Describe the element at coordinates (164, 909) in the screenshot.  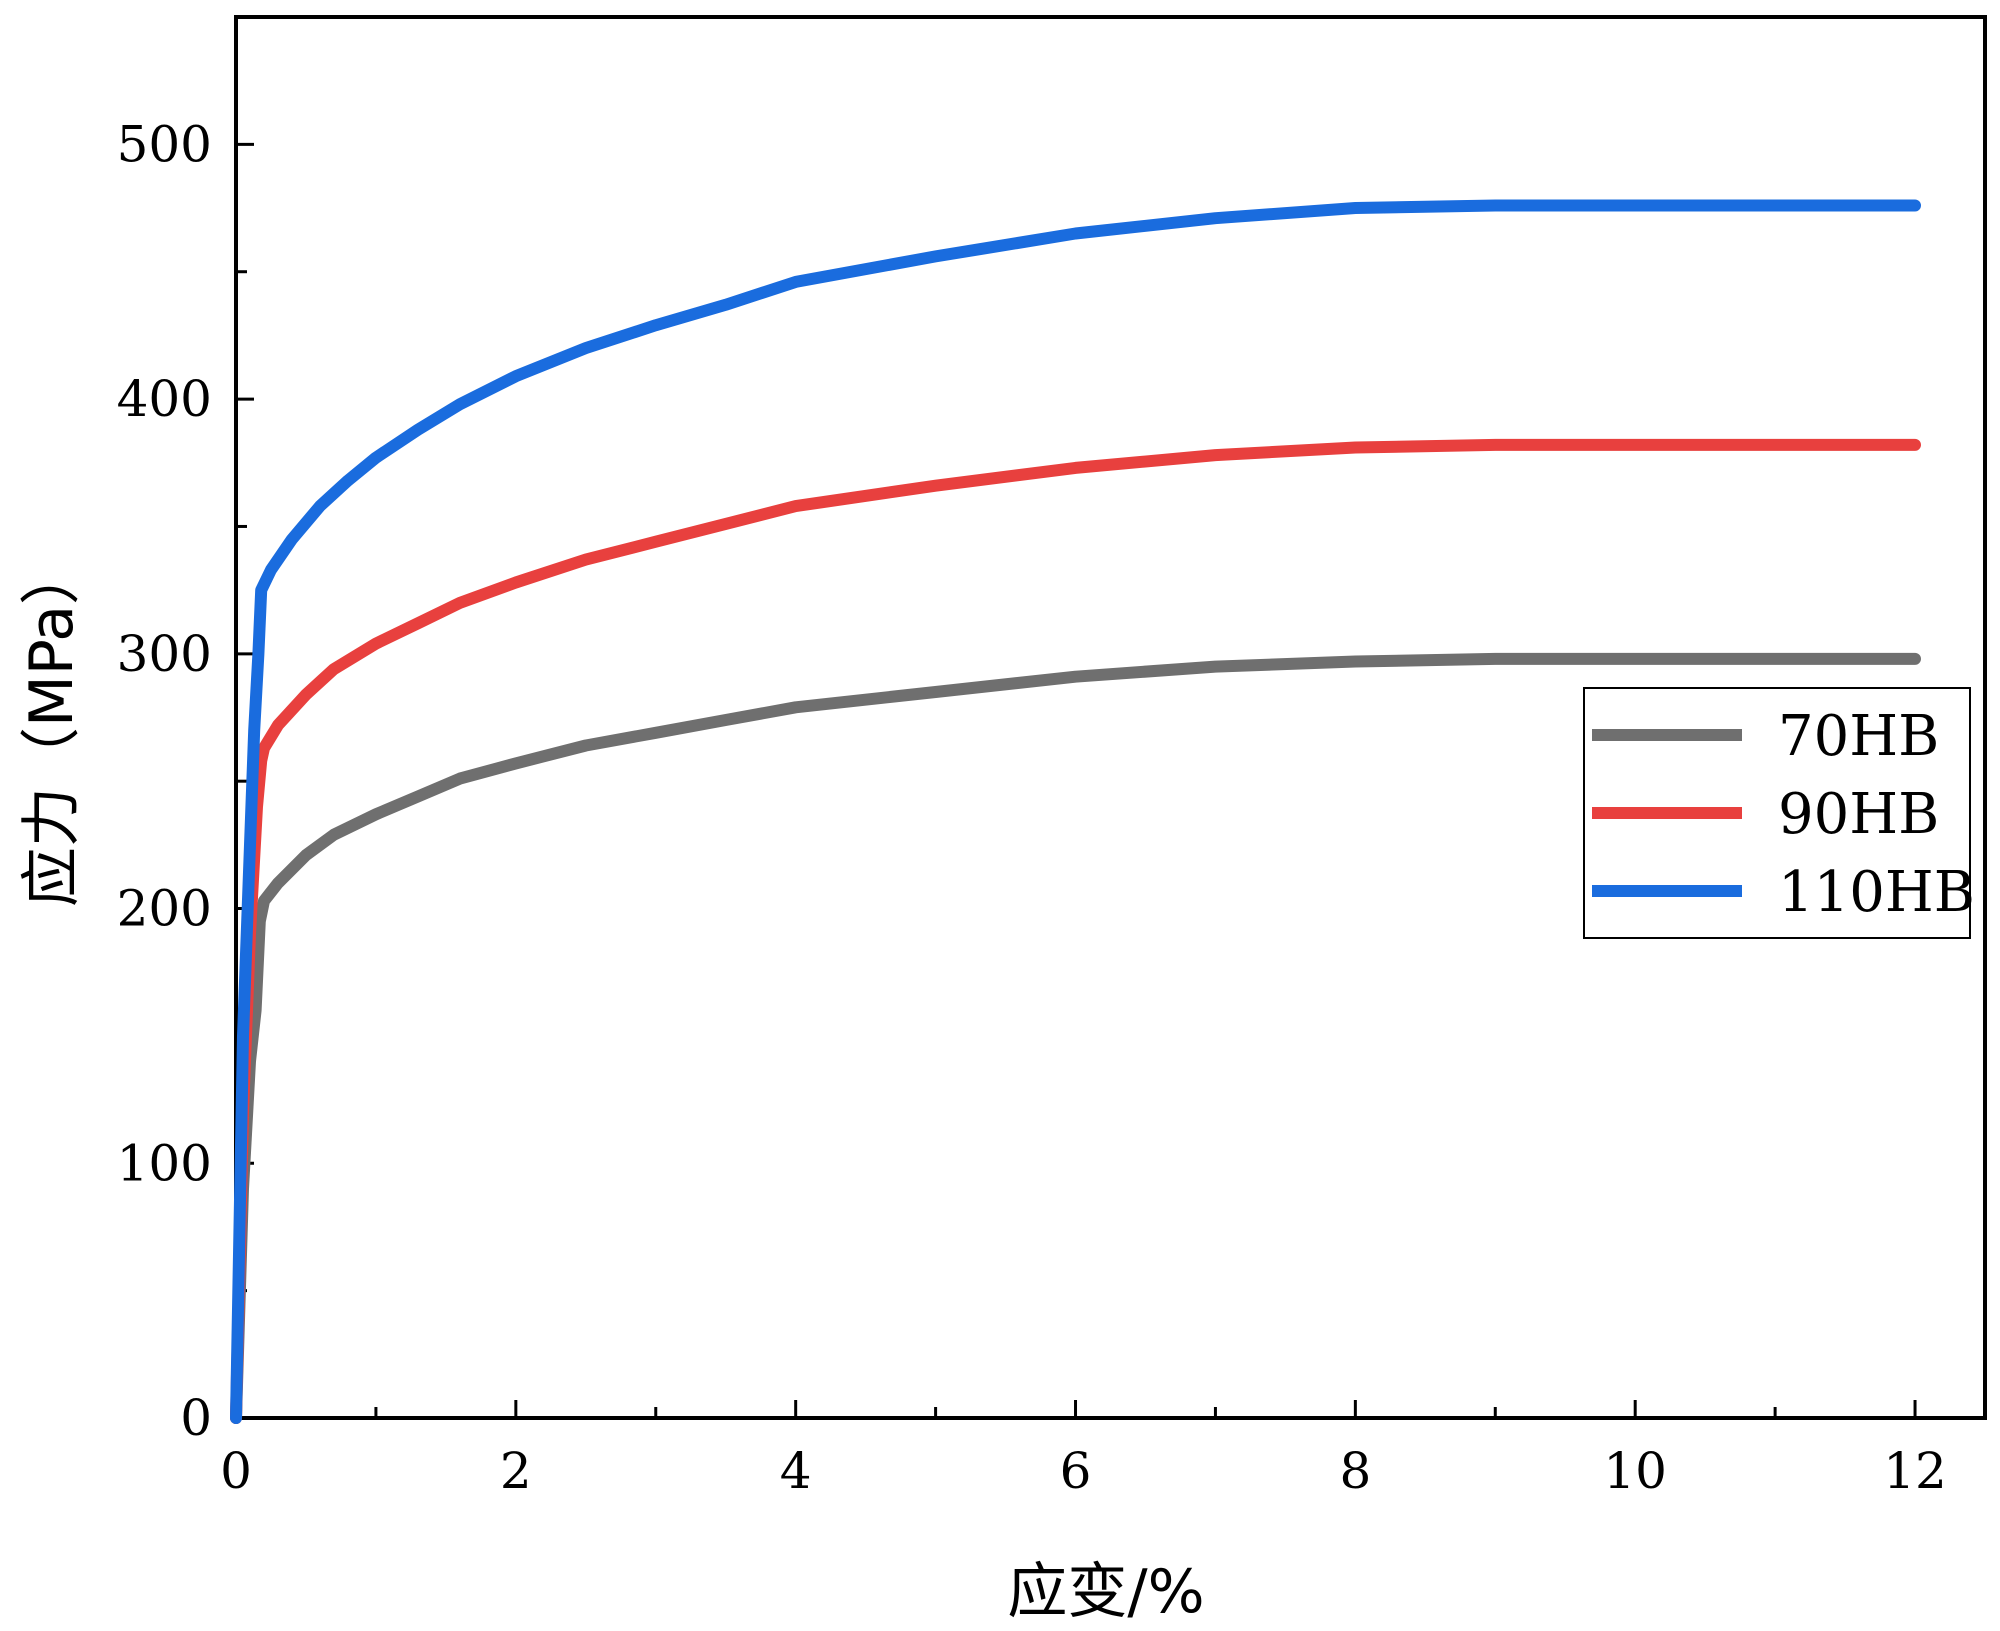
I see `y-tick-label: 200` at that location.